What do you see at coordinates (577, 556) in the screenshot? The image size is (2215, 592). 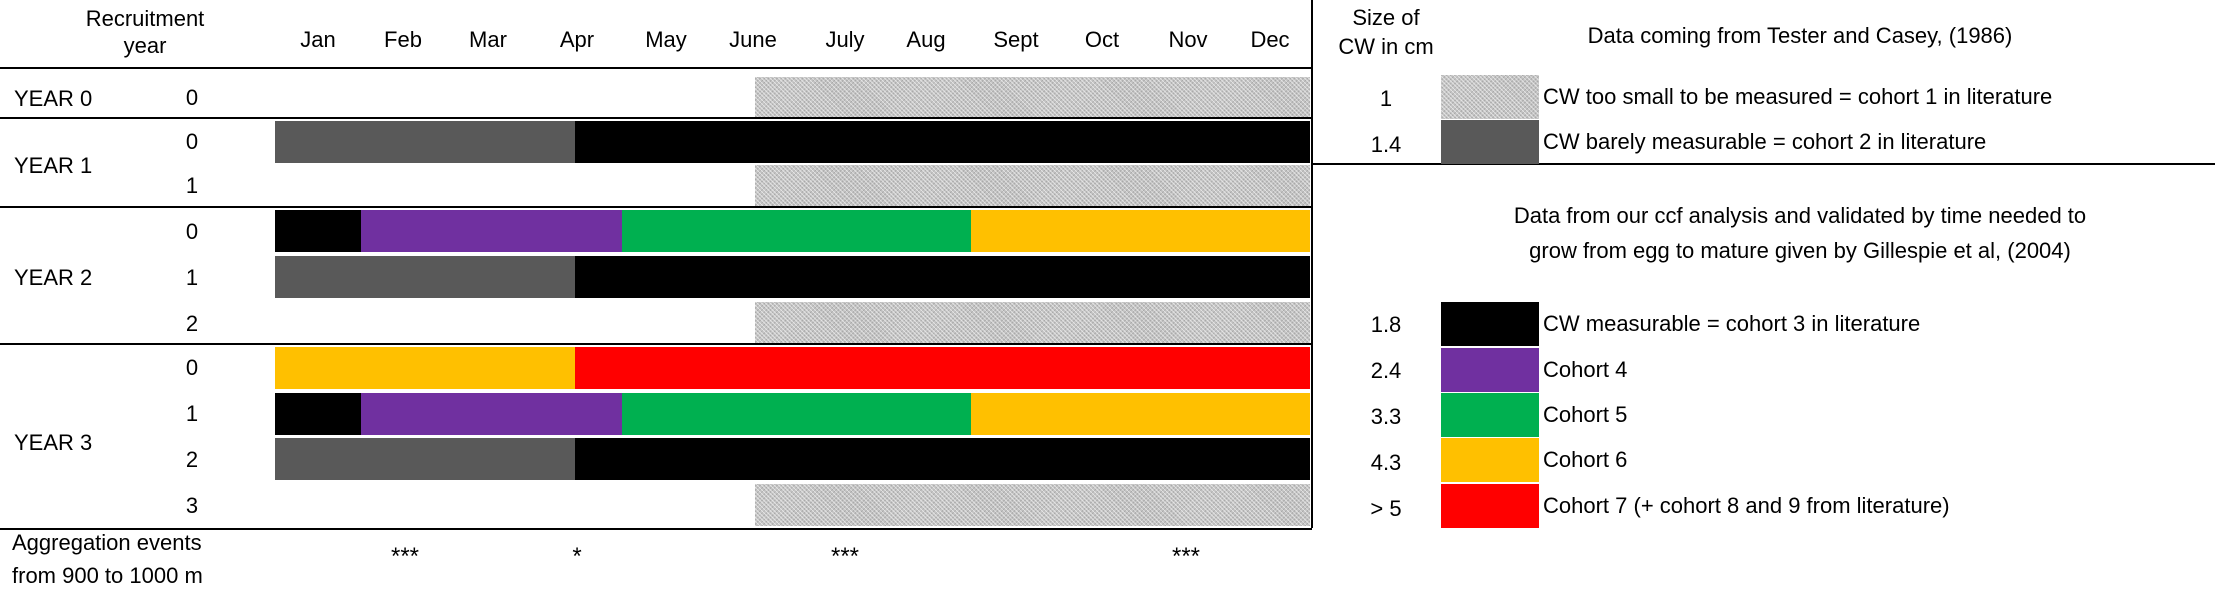 I see `aggregation-mark: *` at bounding box center [577, 556].